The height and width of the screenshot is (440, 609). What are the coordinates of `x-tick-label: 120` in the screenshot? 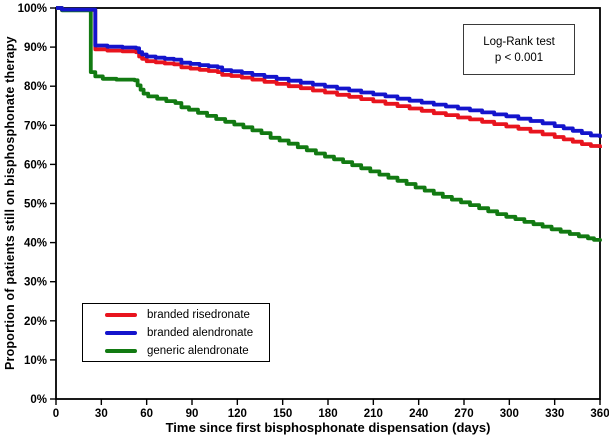 It's located at (237, 414).